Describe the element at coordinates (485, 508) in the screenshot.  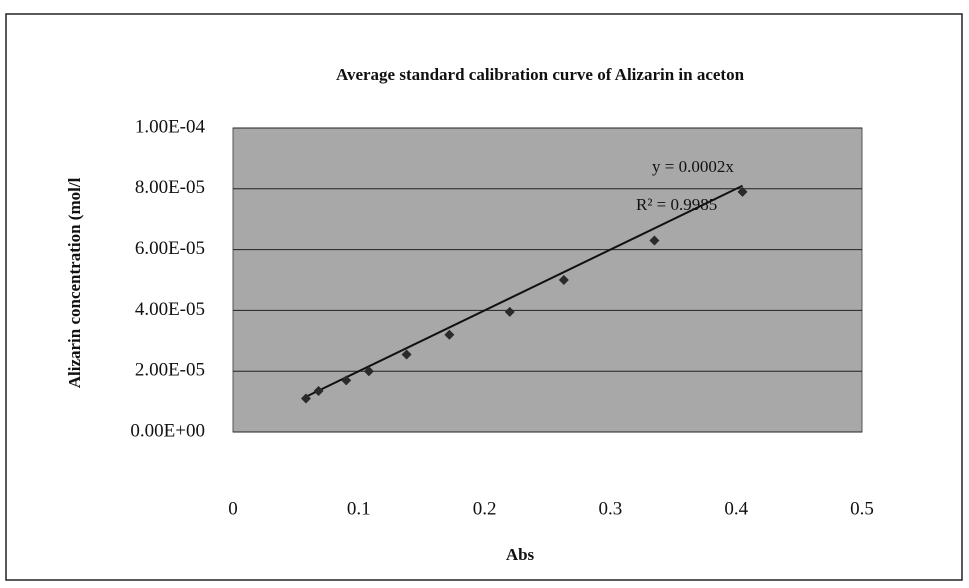
I see `x-tick-label: 0.2` at that location.